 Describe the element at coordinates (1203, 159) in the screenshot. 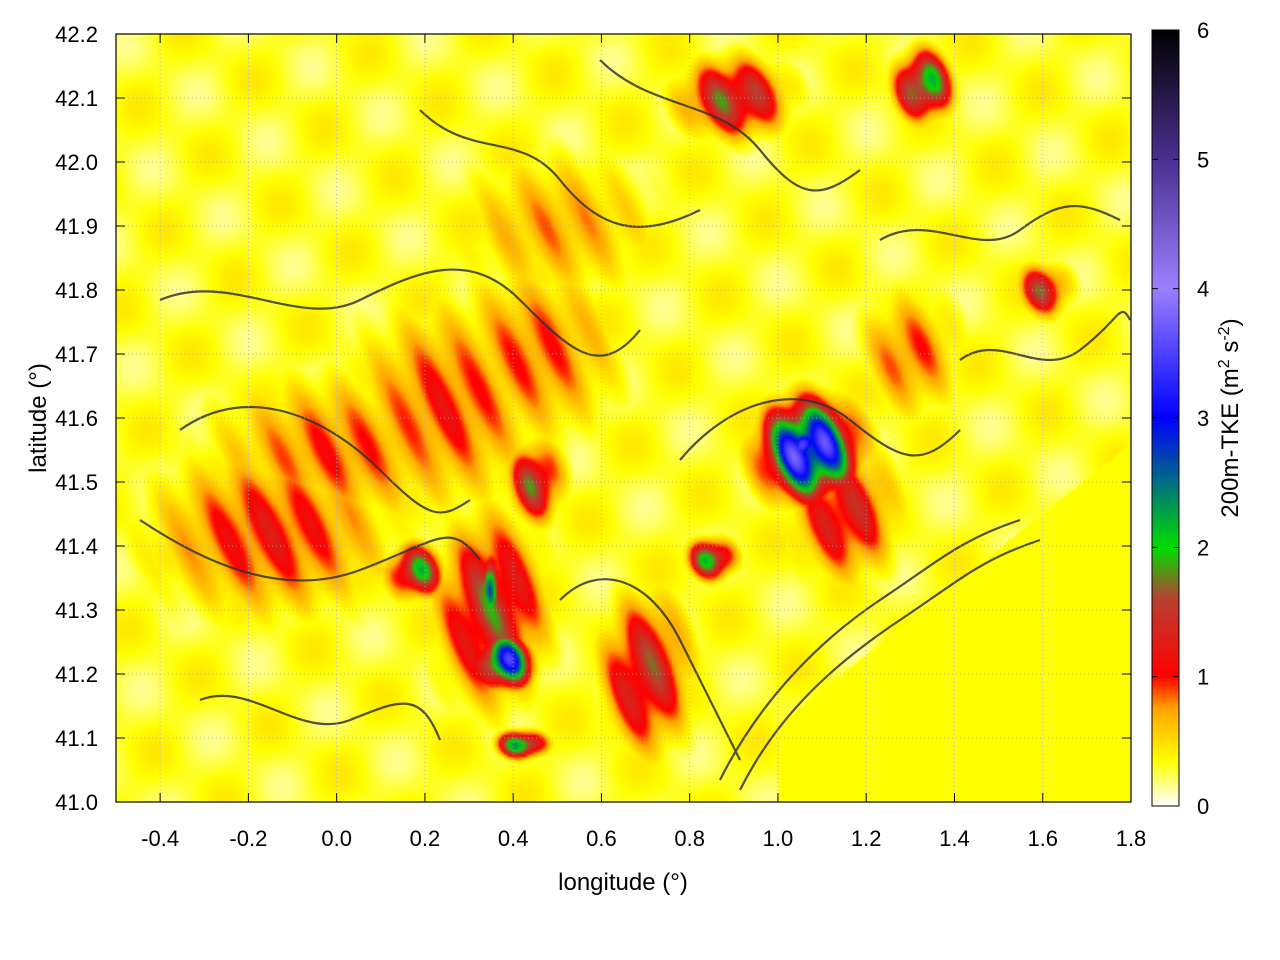

I see `colorbar-tick-label: 5` at that location.